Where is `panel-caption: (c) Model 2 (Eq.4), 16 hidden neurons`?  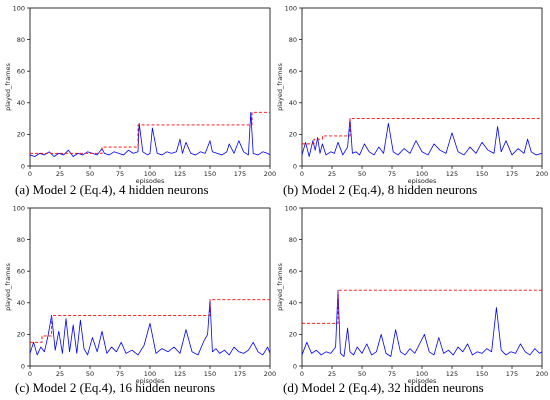 panel-caption: (c) Model 2 (Eq.4), 16 hidden neurons is located at coordinates (115, 387).